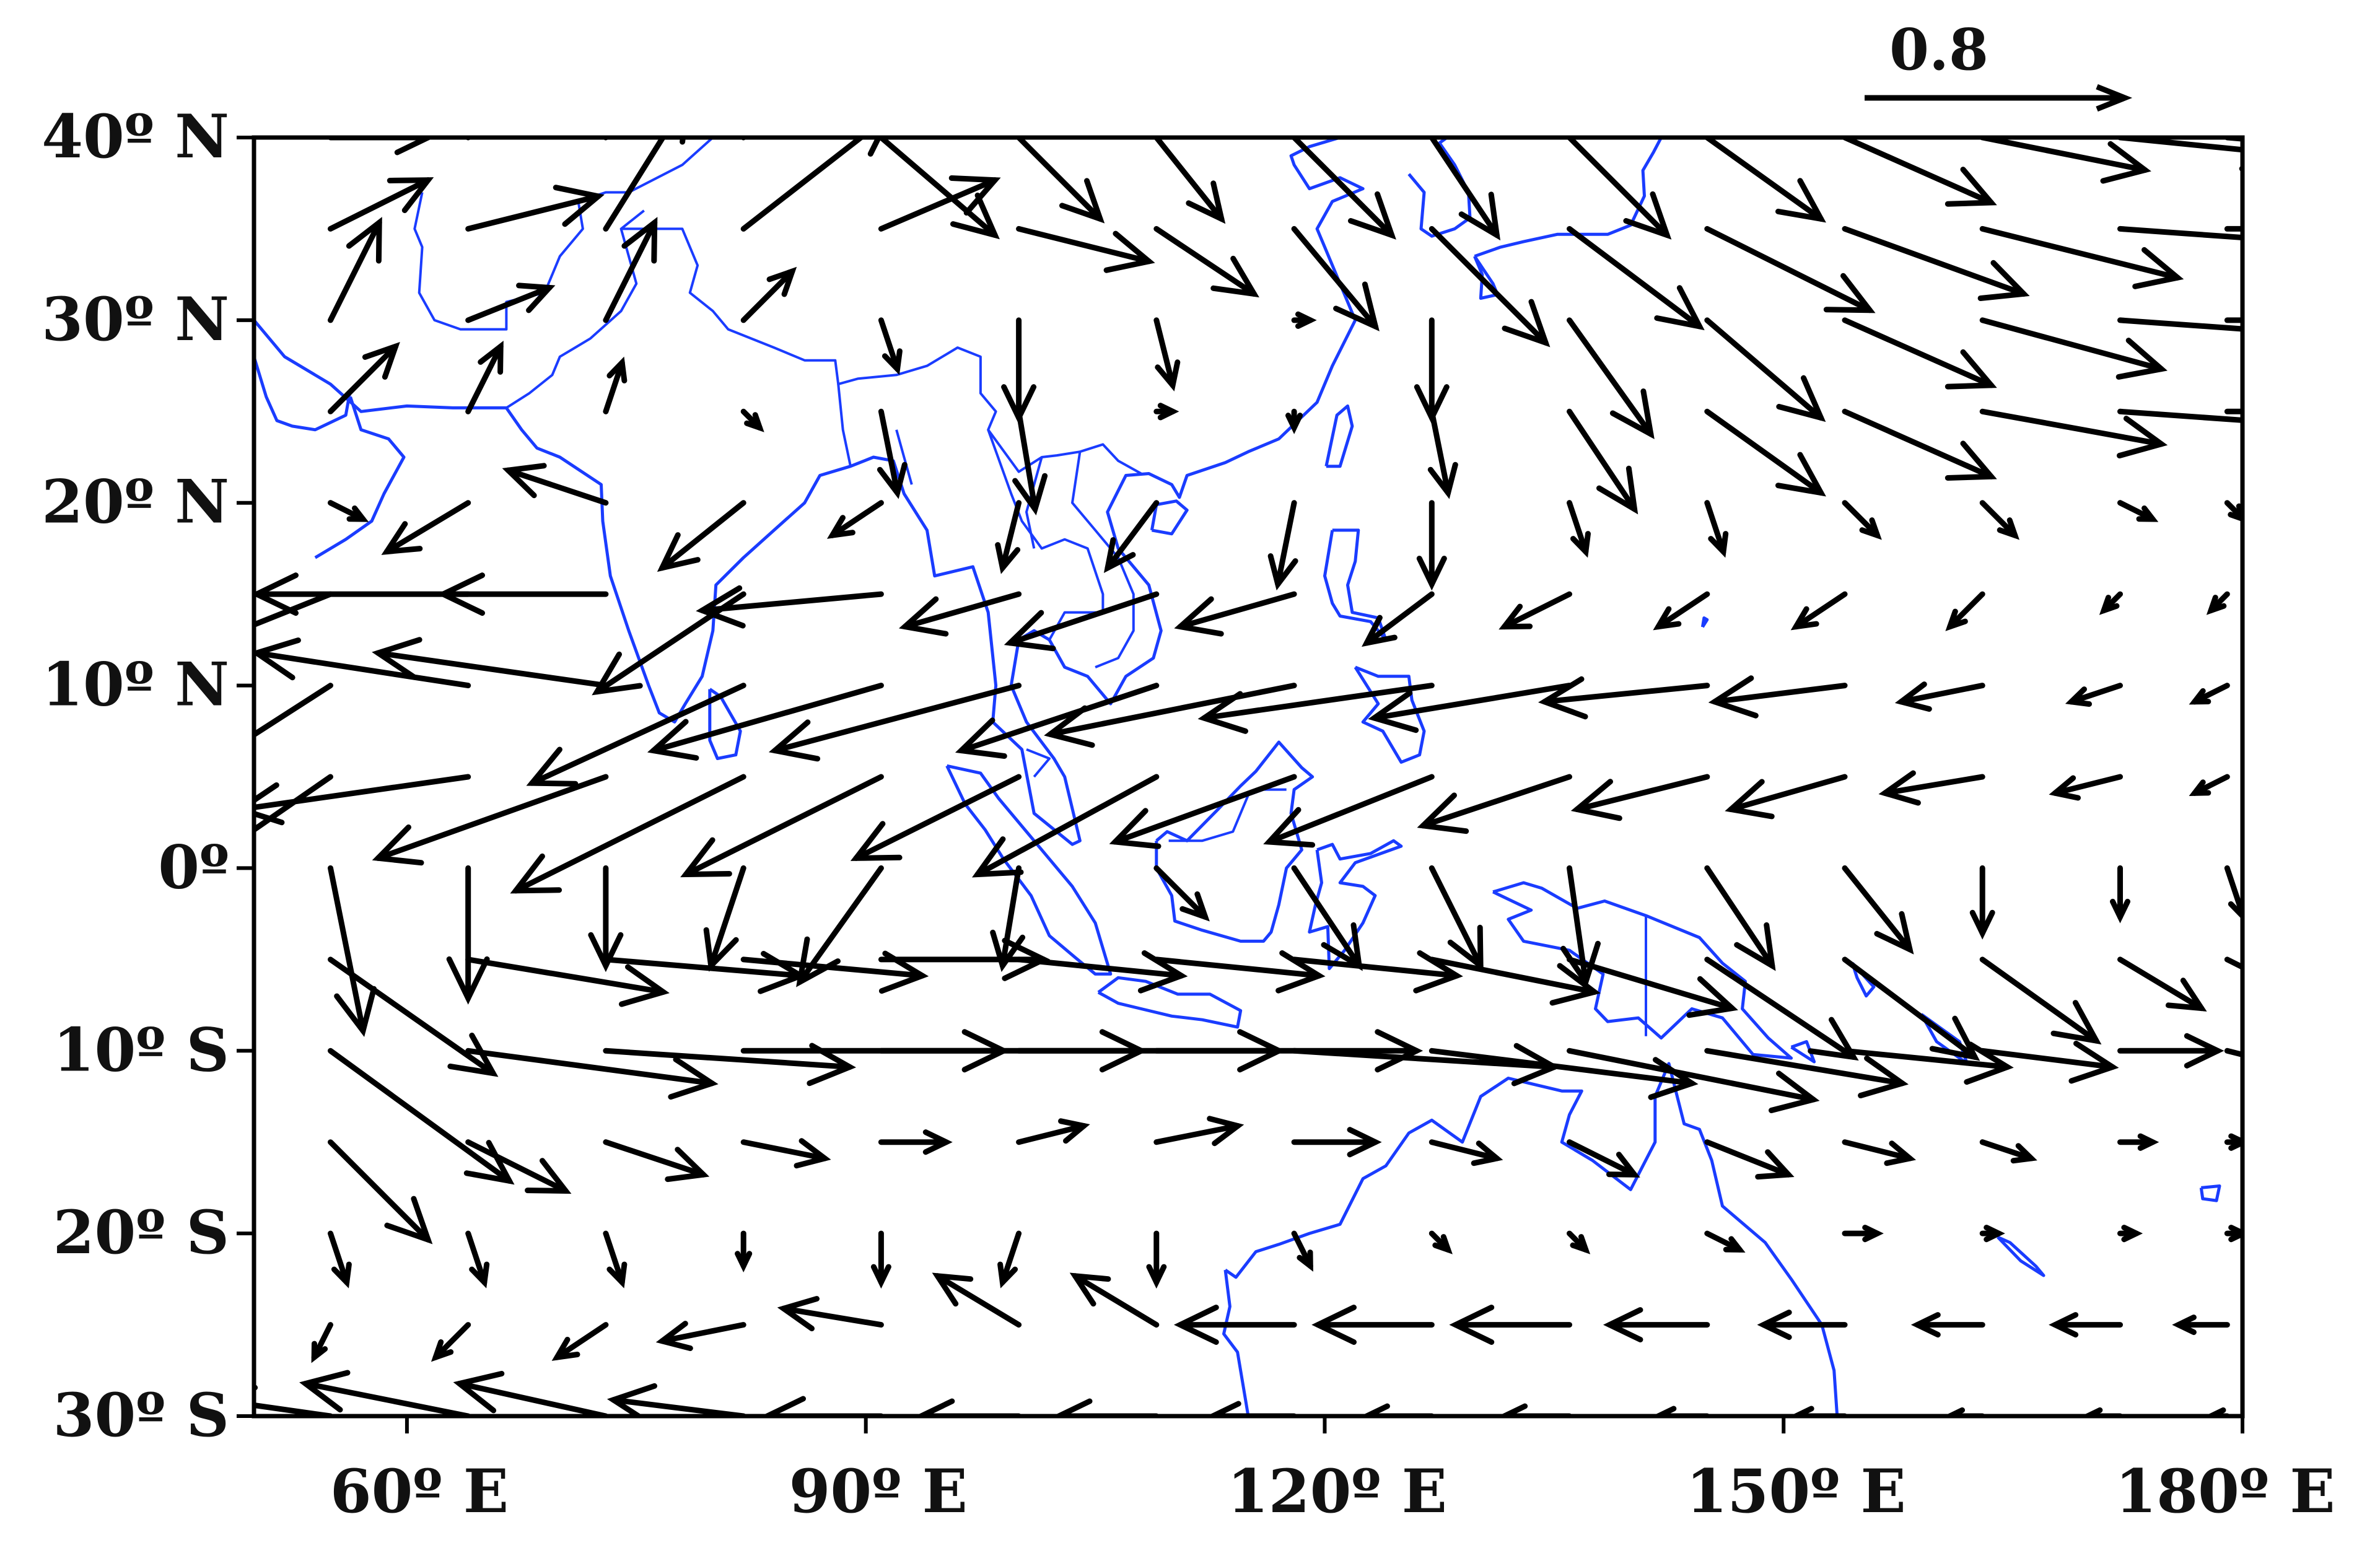 This screenshot has height=1553, width=2380. I want to click on lon-tick-label: 60º E, so click(419, 1491).